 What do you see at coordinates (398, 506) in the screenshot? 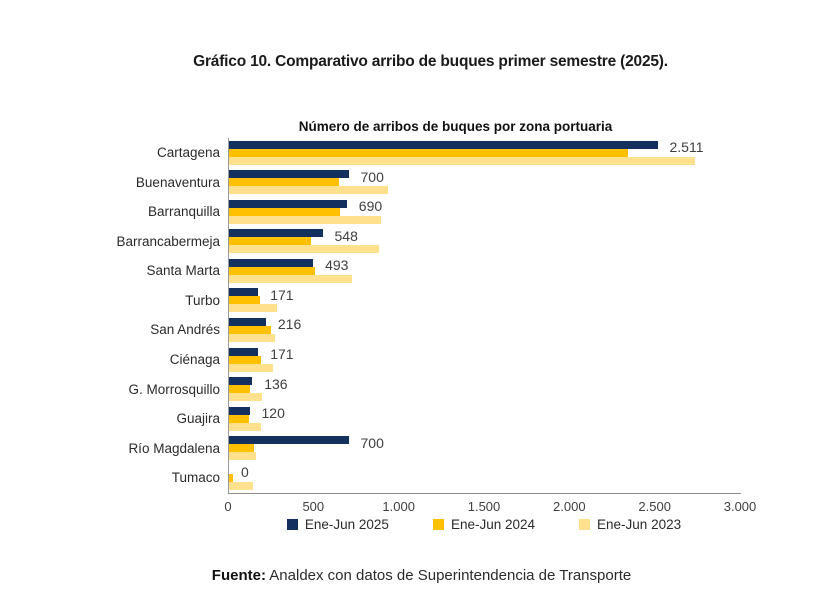
I see `x-tick-label: 1.000` at bounding box center [398, 506].